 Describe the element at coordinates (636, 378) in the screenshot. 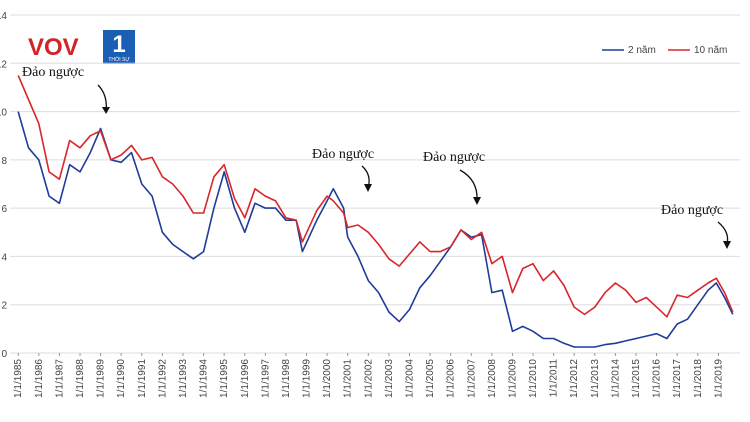

I see `x-tick-label: 1/1/2015` at that location.